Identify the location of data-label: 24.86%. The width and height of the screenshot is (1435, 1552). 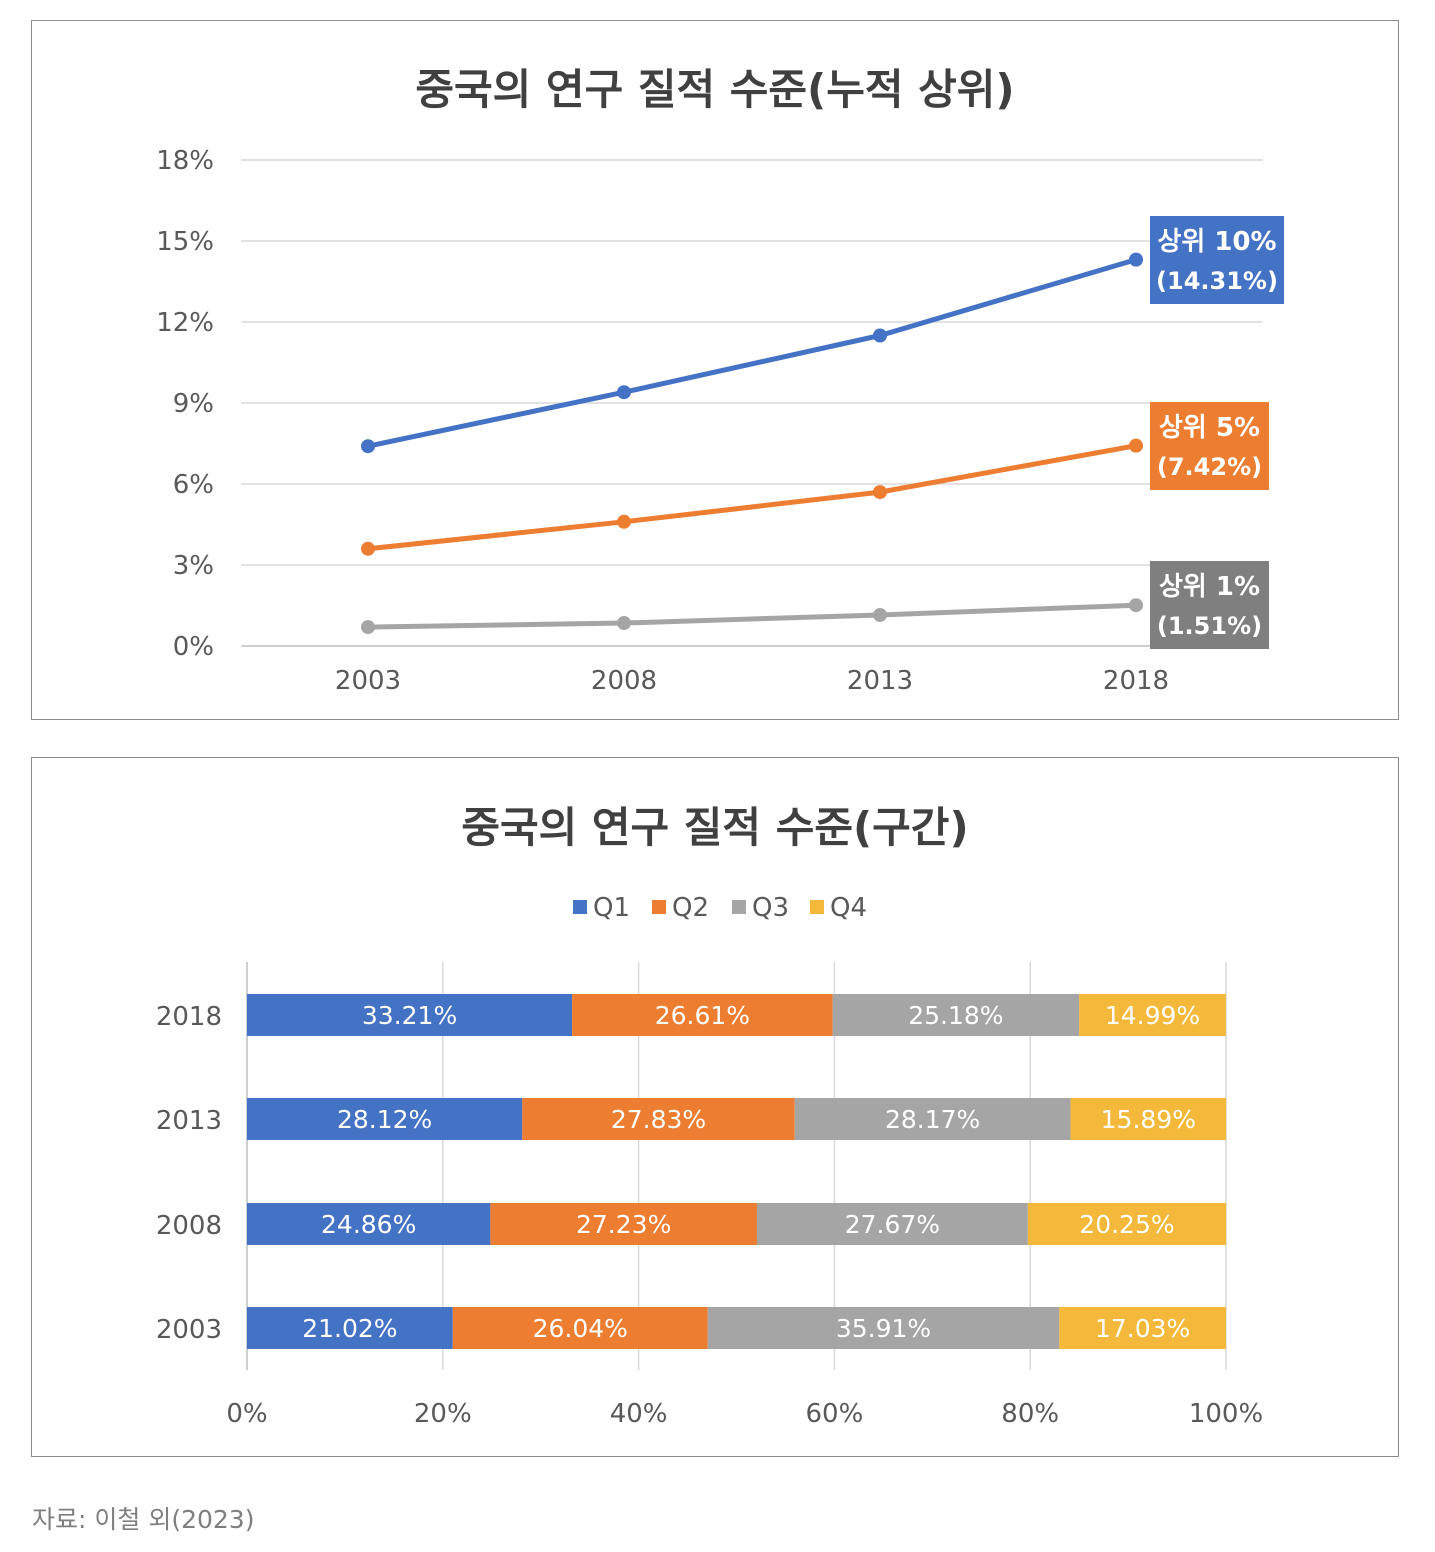
(368, 1224).